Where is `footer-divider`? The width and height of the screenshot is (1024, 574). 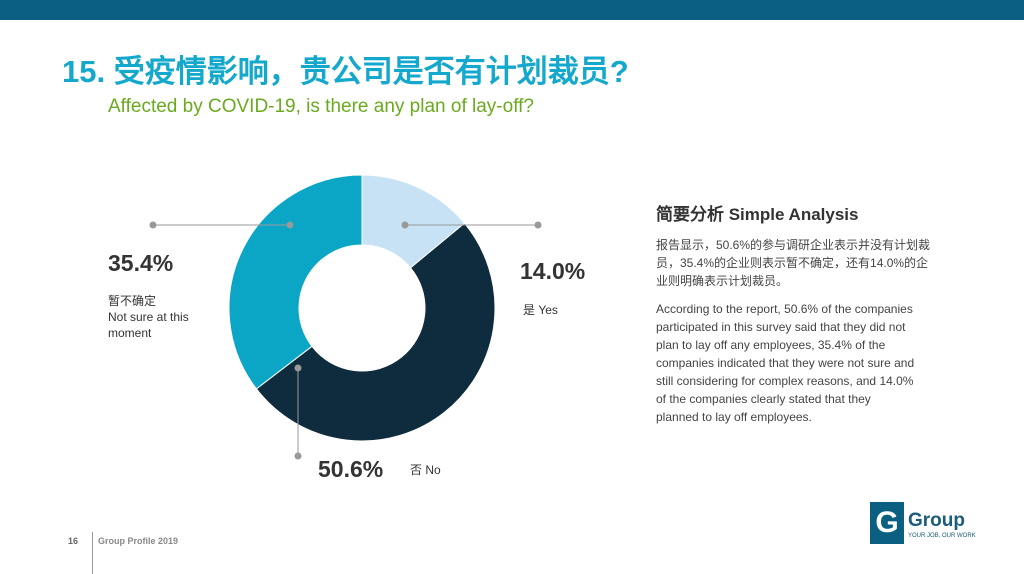 footer-divider is located at coordinates (92, 553).